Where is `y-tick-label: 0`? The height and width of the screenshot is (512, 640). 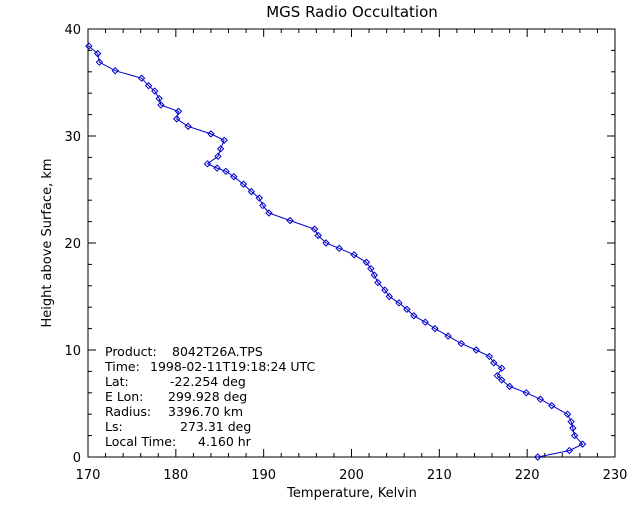 y-tick-label: 0 is located at coordinates (77, 458).